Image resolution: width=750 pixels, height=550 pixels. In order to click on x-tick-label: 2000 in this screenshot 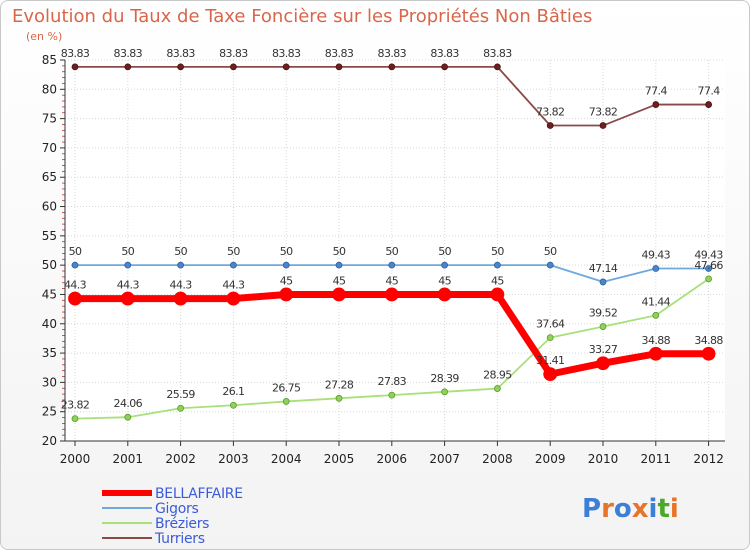, I will do `click(75, 459)`.